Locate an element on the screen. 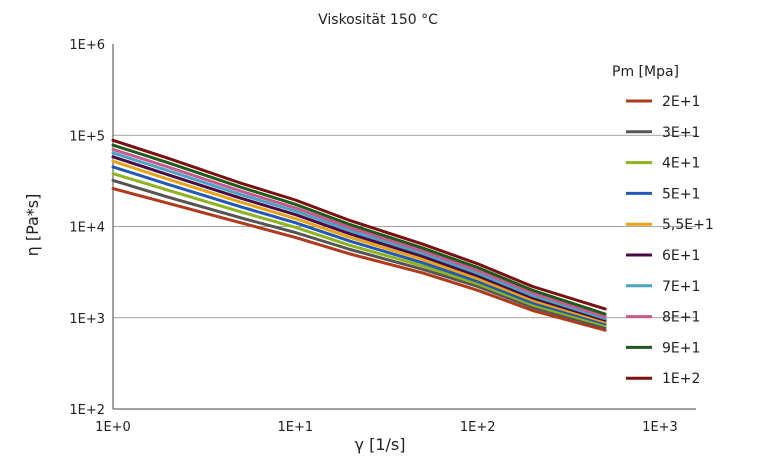 The width and height of the screenshot is (768, 476). legend-label: 5E+1 is located at coordinates (681, 194).